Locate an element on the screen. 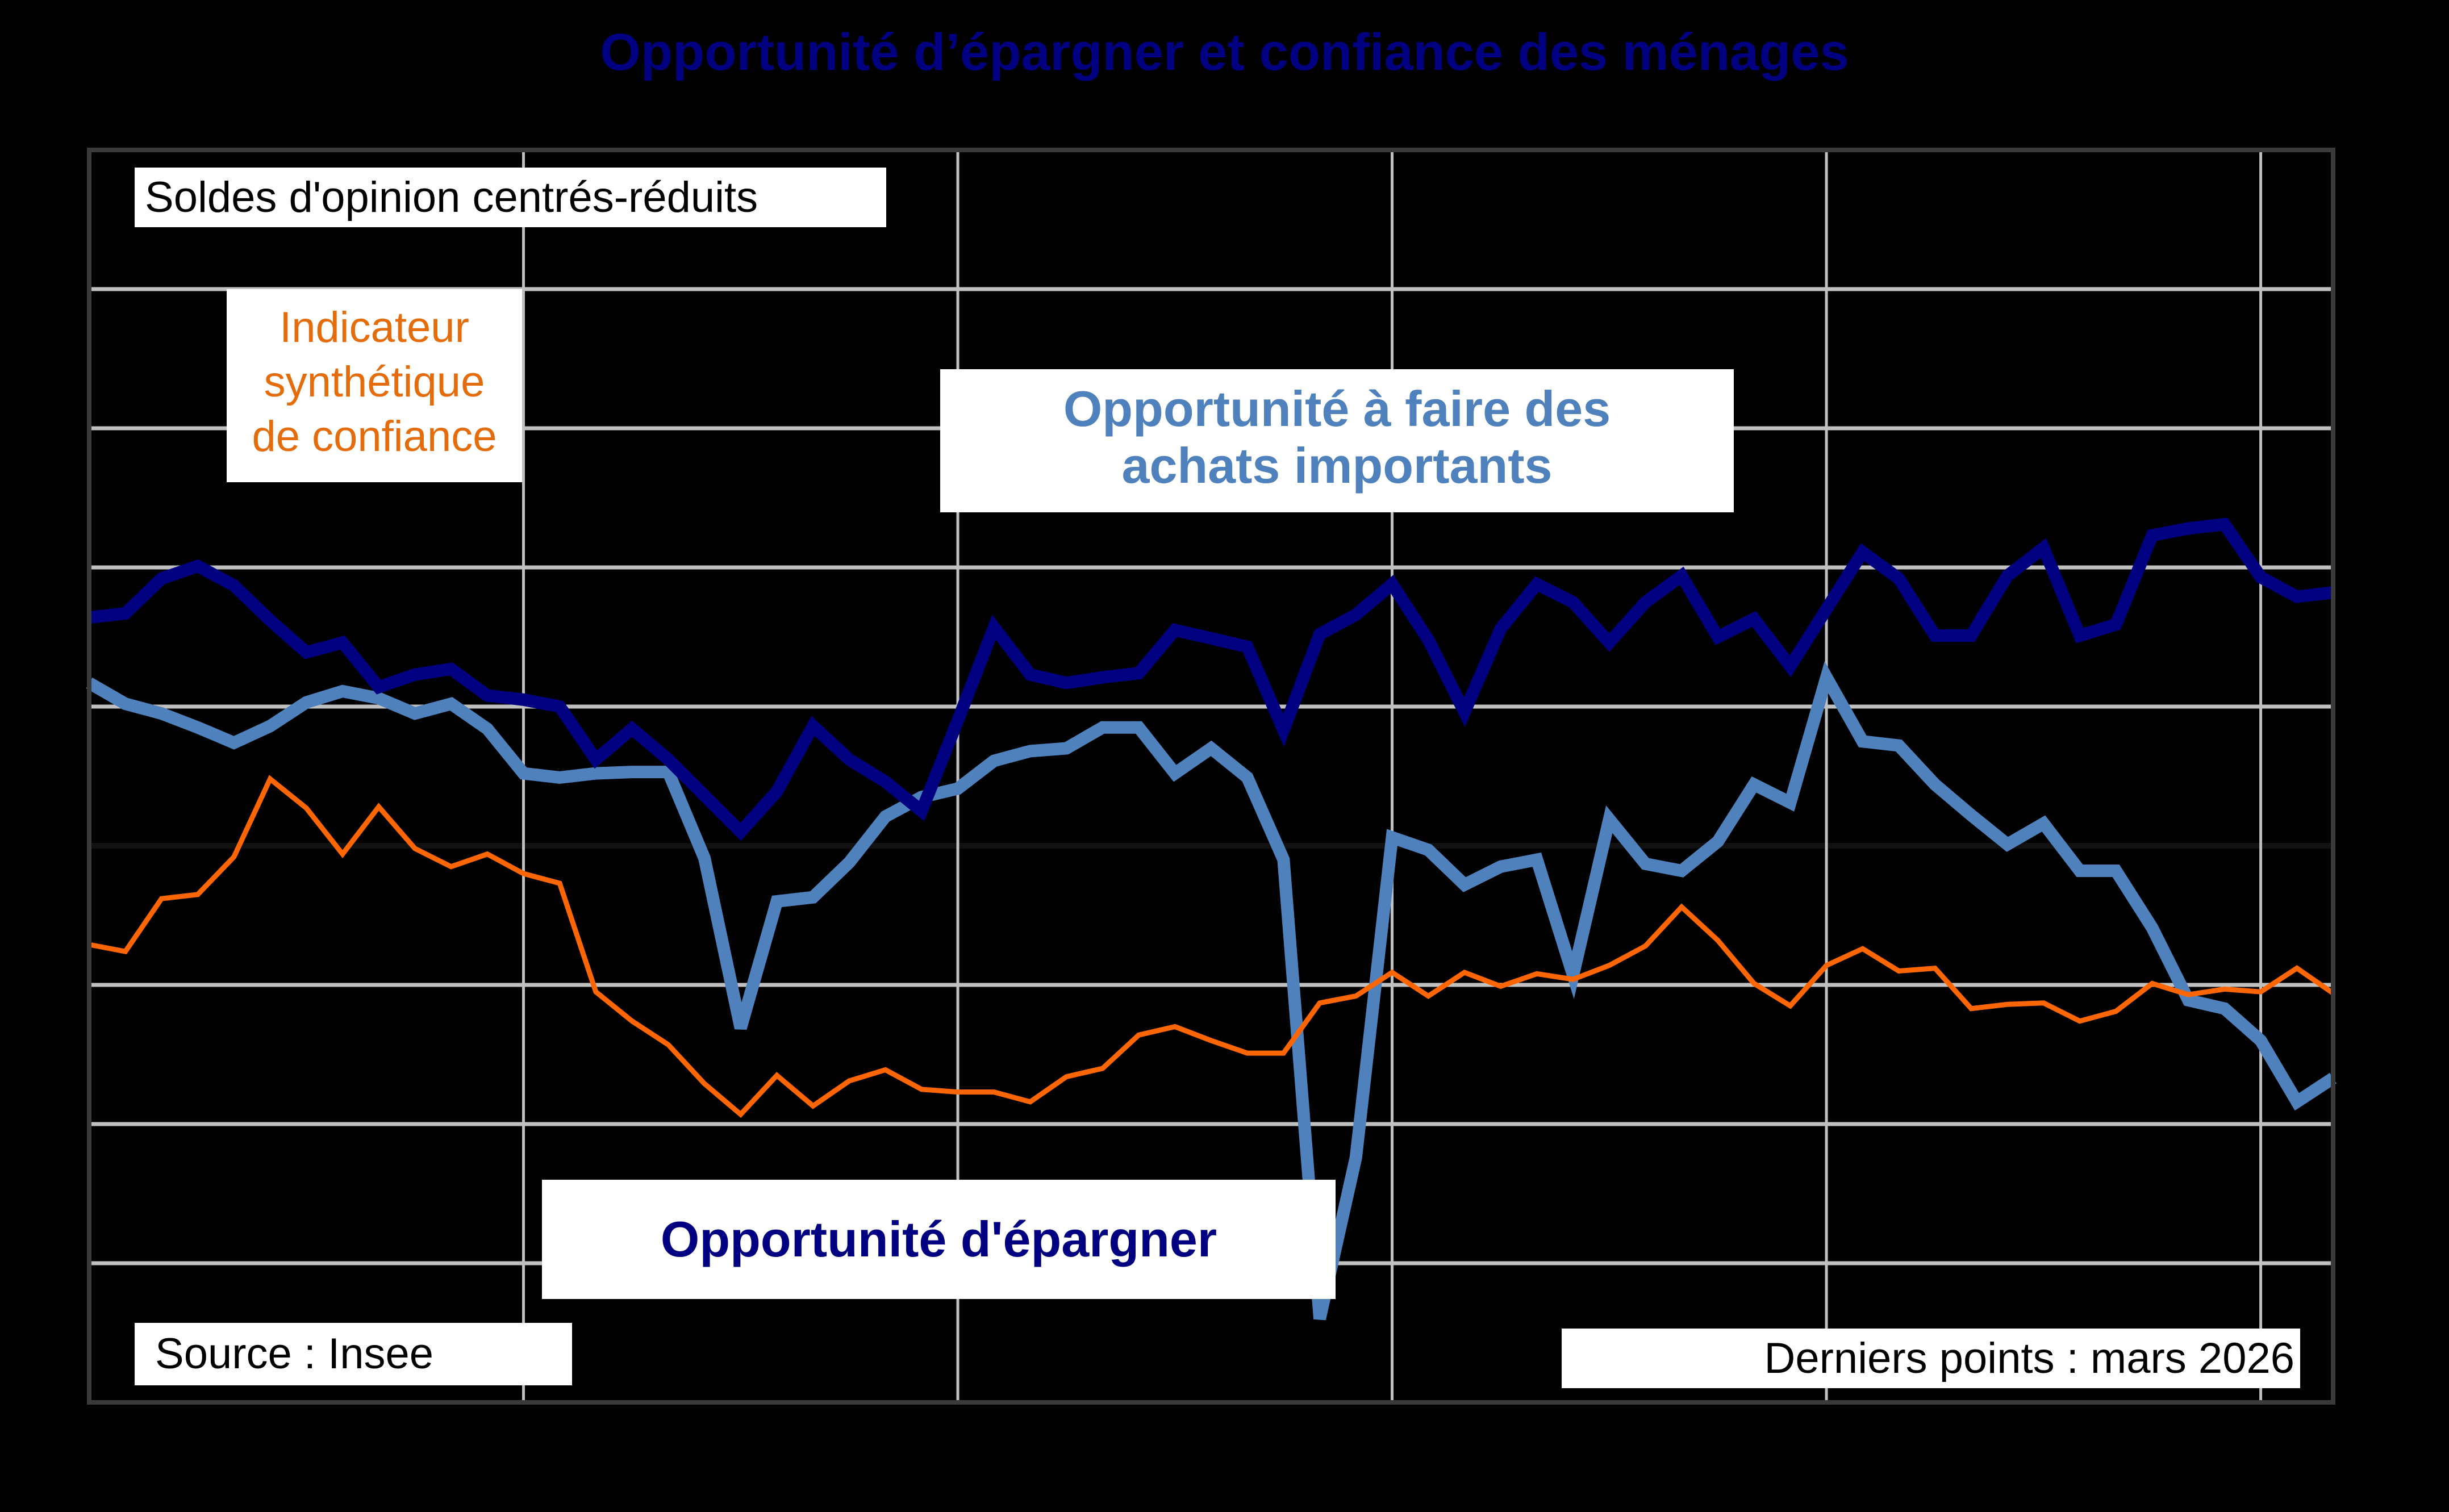 The image size is (2449, 1512). confidence-legend-label: Indicateur synthétique de confiance is located at coordinates (375, 385).